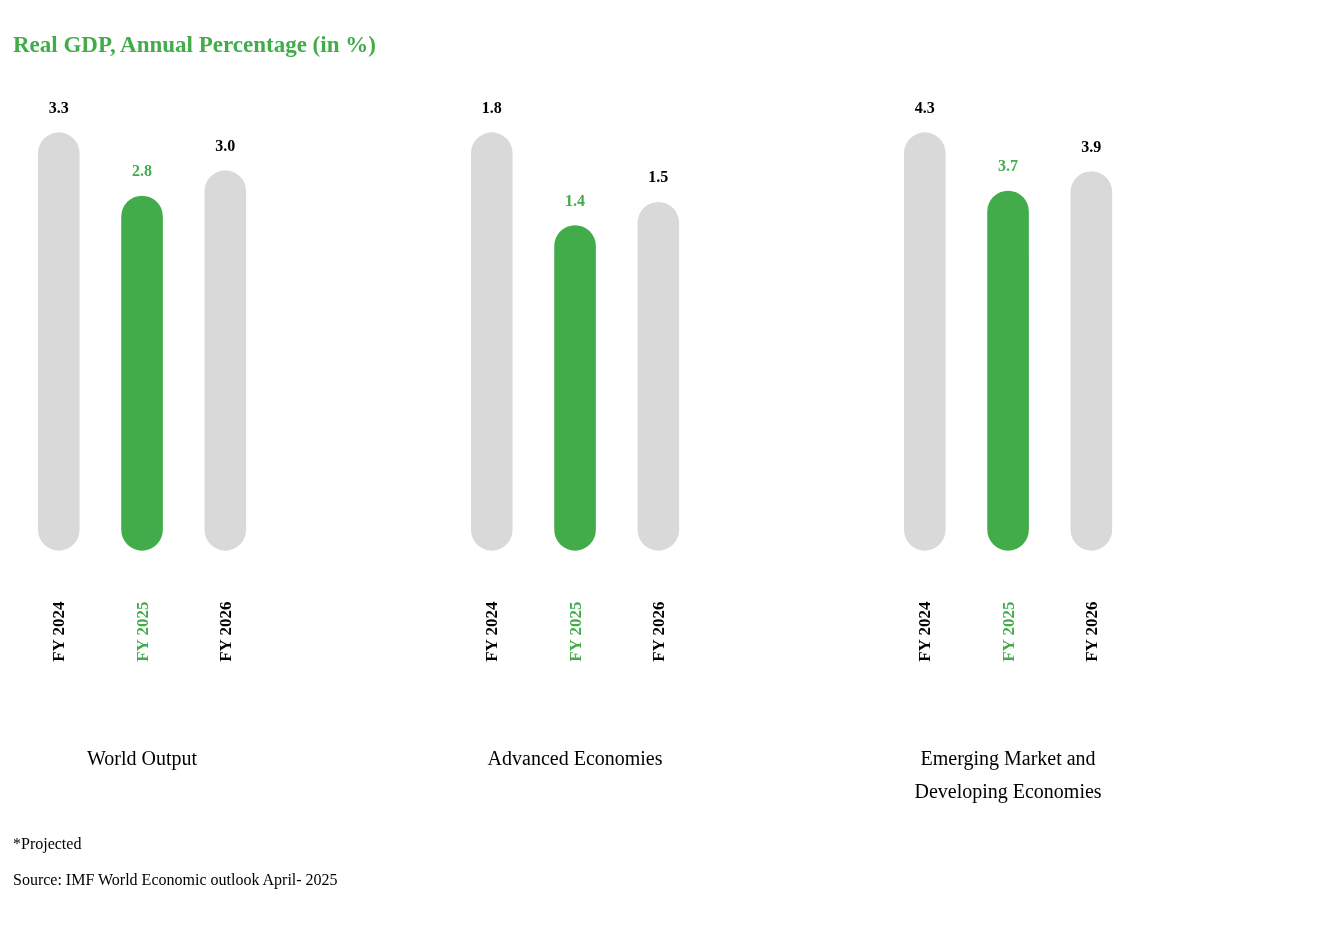 The height and width of the screenshot is (934, 1319). I want to click on x-axis-title: Advanced Economies, so click(575, 758).